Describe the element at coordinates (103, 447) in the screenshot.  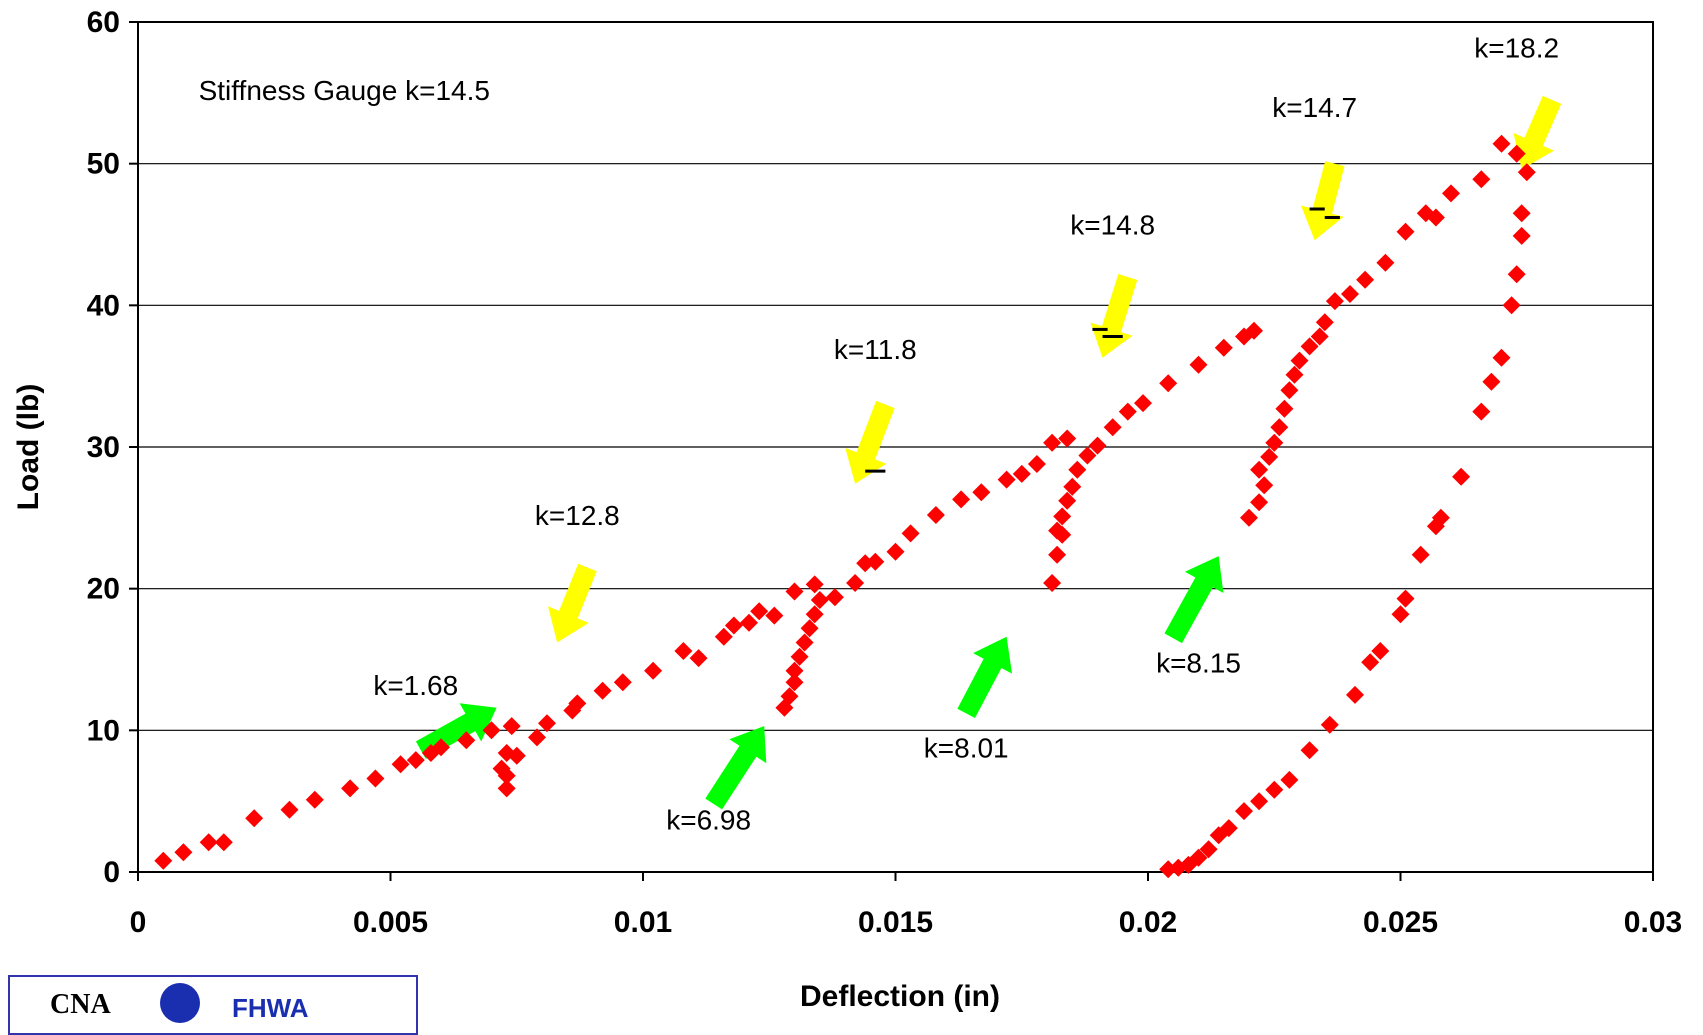
I see `y-tick-label: 30` at that location.